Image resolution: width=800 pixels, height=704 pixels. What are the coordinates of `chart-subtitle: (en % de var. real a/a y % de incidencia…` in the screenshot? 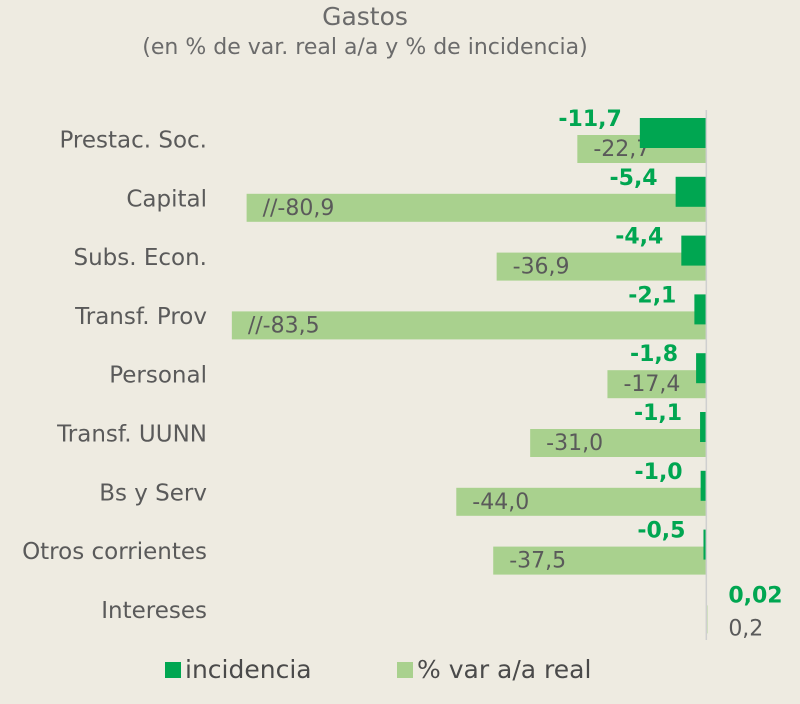 It's located at (364, 47).